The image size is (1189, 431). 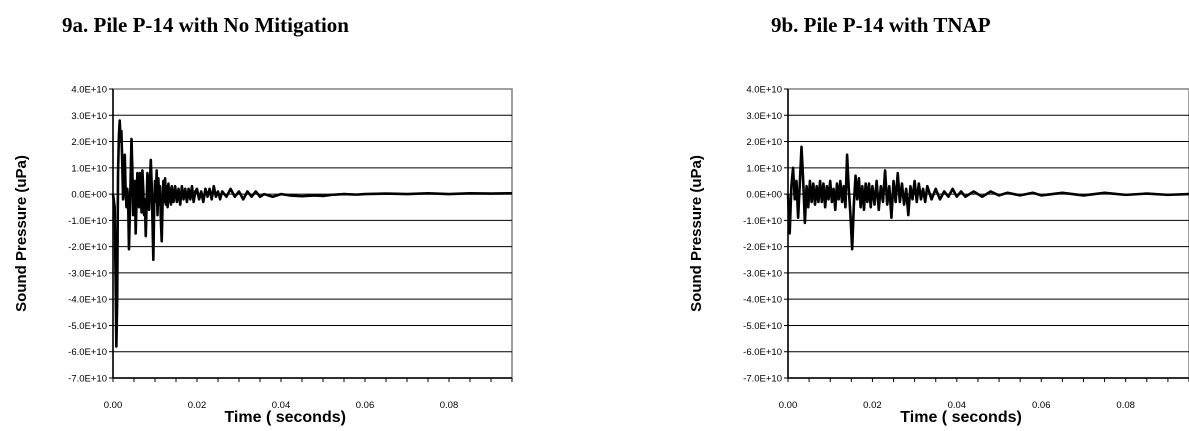 I want to click on chart-title-9a: 9a. Pile P-14 with No Mitigation, so click(x=205, y=25).